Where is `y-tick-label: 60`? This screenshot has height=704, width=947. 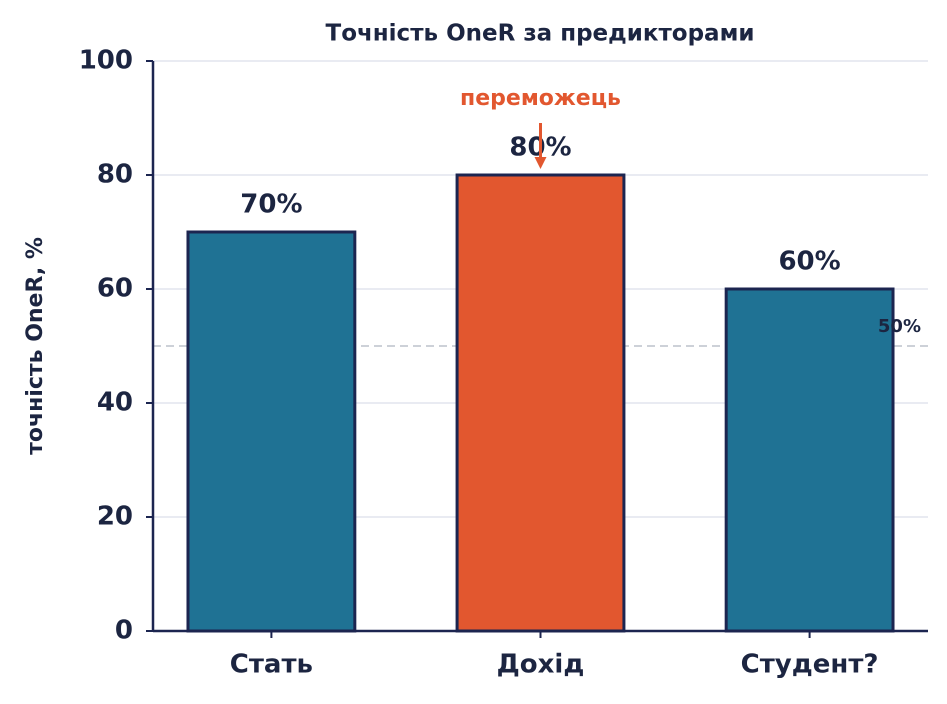
y-tick-label: 60 is located at coordinates (115, 289).